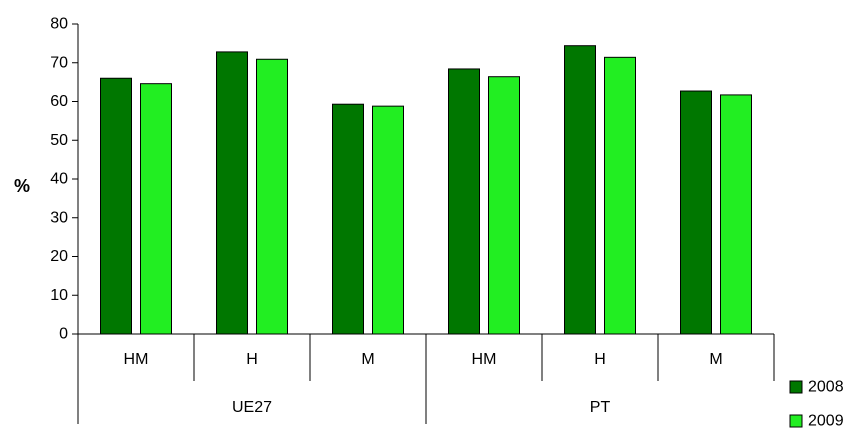 The image size is (854, 428). Describe the element at coordinates (22, 186) in the screenshot. I see `y-axis-label: %` at that location.